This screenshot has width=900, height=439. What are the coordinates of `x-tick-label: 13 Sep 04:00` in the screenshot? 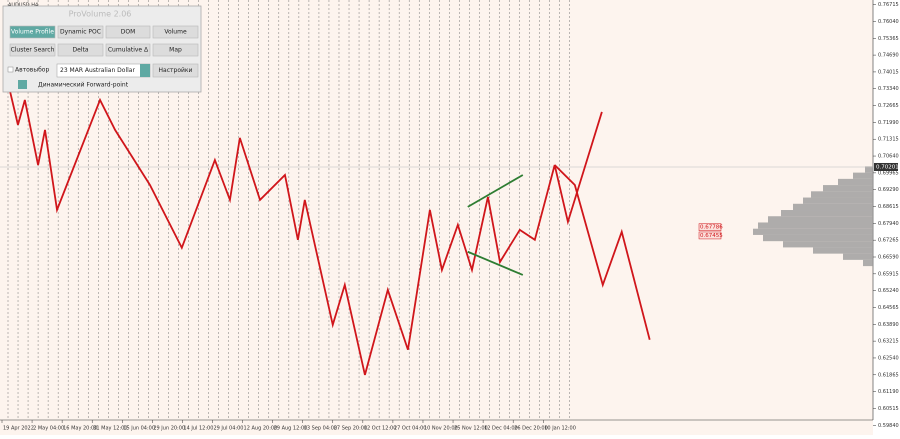 It's located at (320, 429).